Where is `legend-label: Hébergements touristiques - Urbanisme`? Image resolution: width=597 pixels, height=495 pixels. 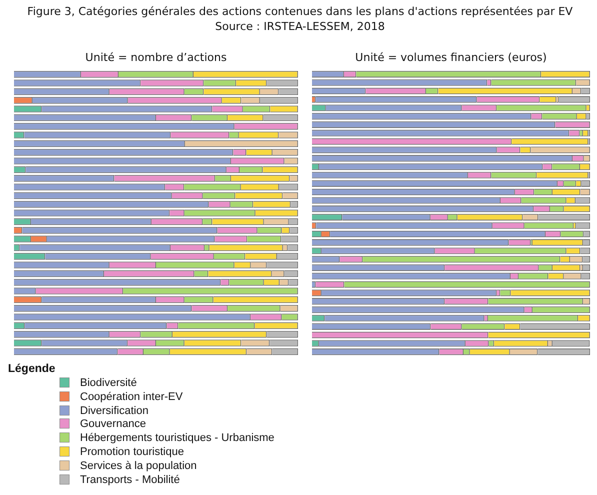
legend-label: Hébergements touristiques - Urbanisme is located at coordinates (176, 439).